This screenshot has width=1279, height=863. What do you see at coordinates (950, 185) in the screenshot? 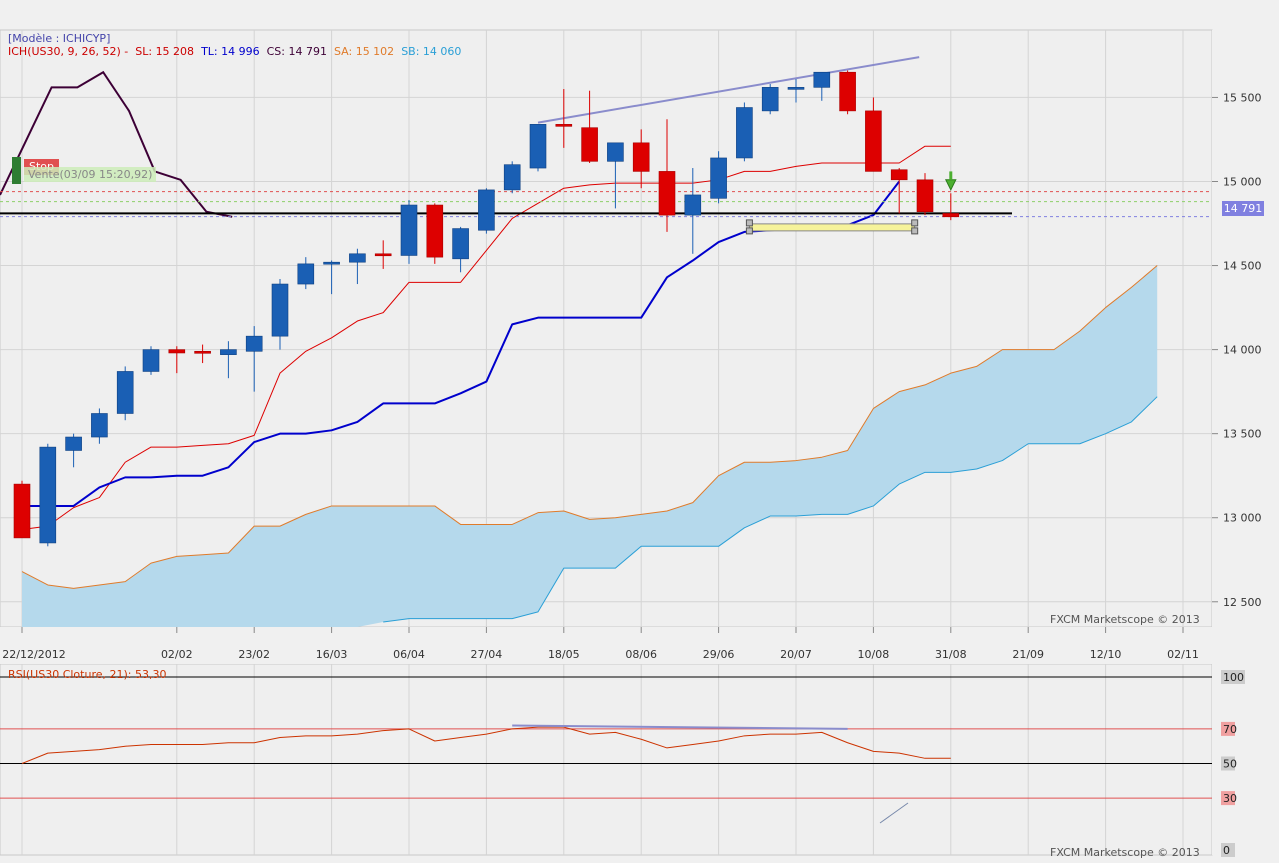
I see `sell-signal-arrow-icon` at bounding box center [950, 185].